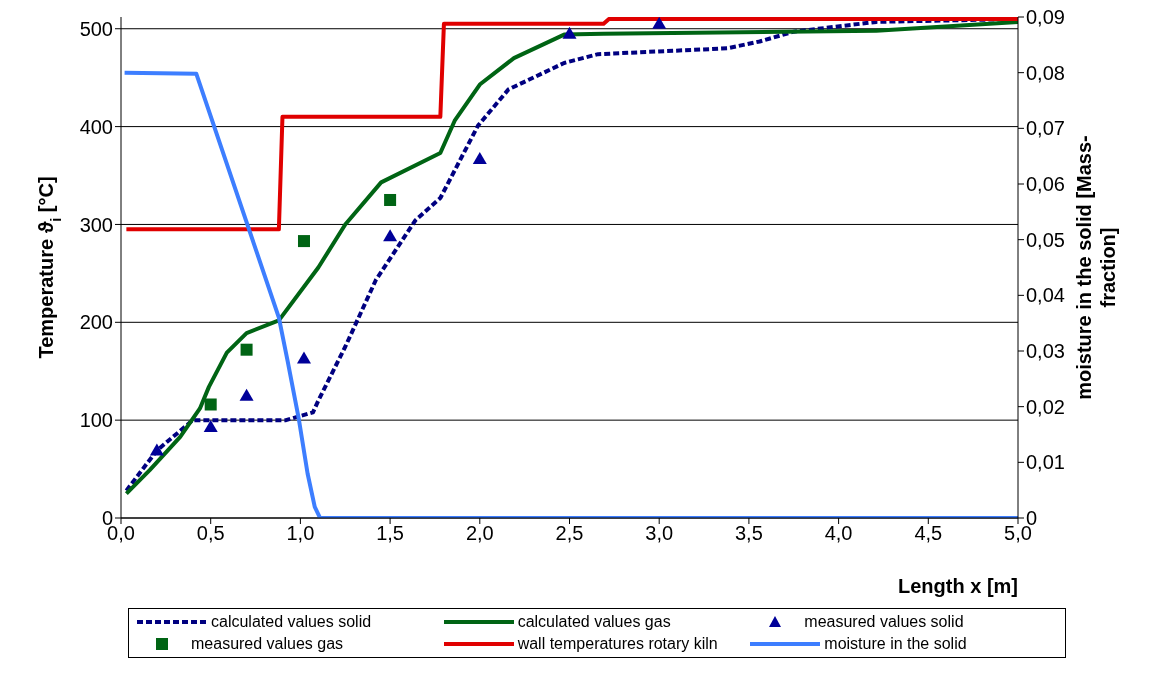 Image resolution: width=1176 pixels, height=689 pixels. What do you see at coordinates (958, 586) in the screenshot?
I see `x-axis-title: Length x [m]` at bounding box center [958, 586].